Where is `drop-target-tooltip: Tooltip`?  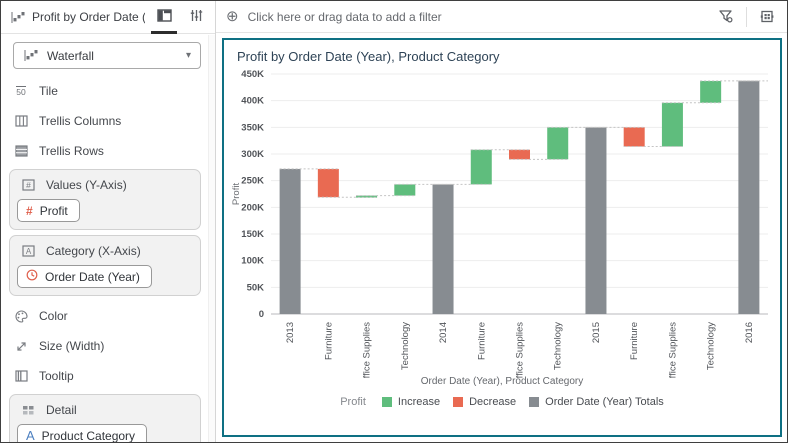
drop-target-tooltip: Tooltip is located at coordinates (108, 376).